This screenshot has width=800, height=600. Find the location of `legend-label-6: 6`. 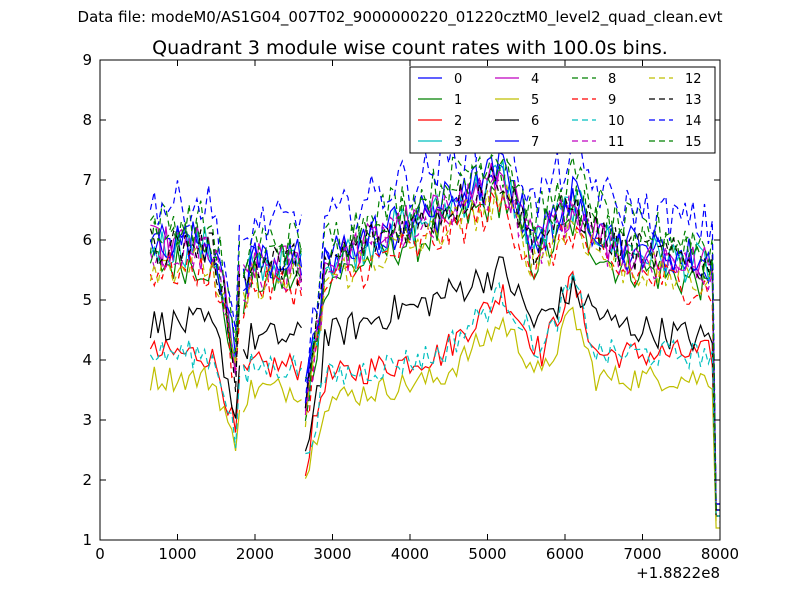

legend-label-6: 6 is located at coordinates (535, 121).